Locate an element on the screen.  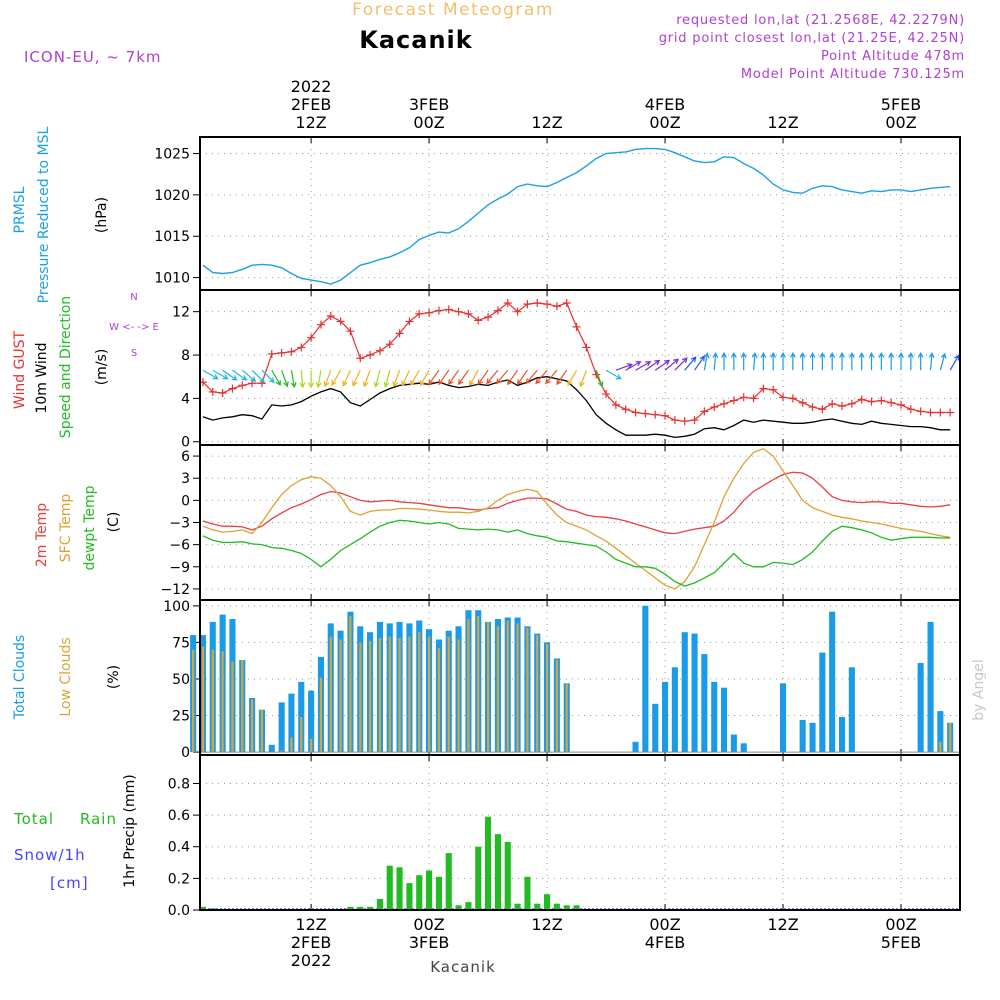
compass-south: S is located at coordinates (134, 353).